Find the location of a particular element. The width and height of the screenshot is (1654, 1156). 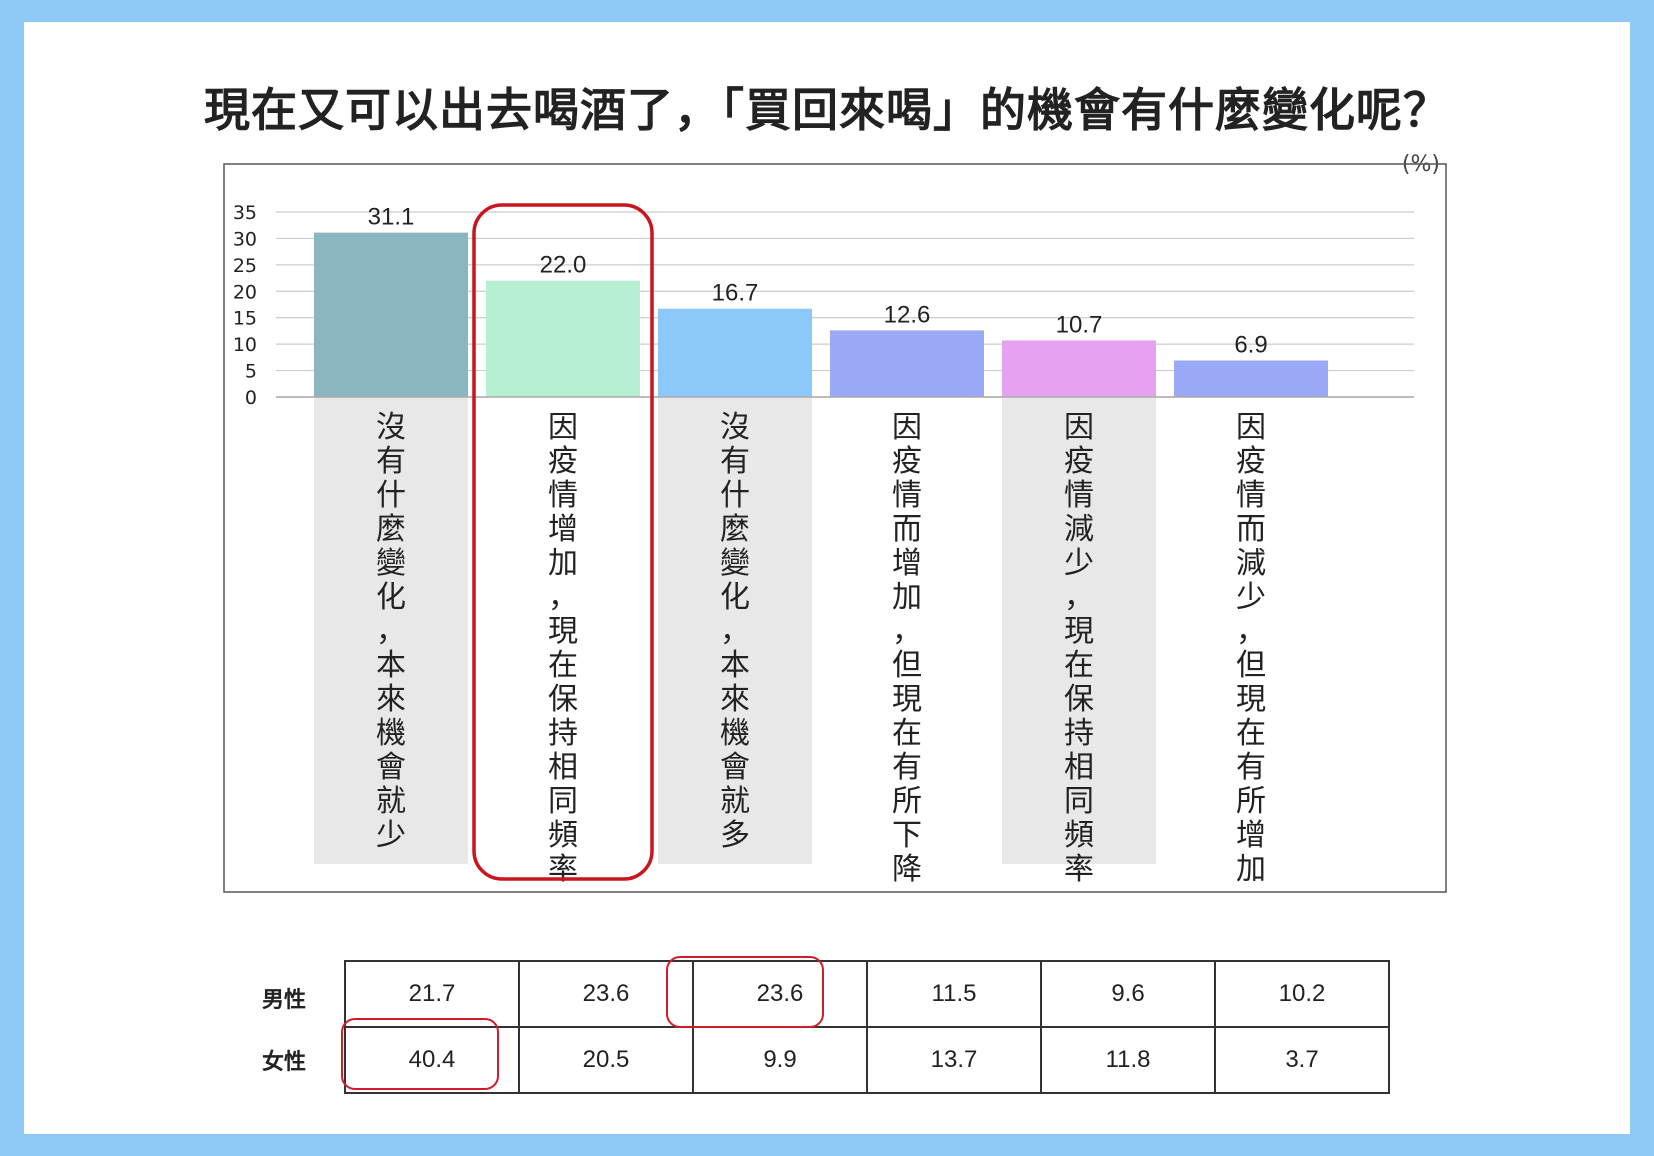

table-cell: 11.5 is located at coordinates (954, 994).